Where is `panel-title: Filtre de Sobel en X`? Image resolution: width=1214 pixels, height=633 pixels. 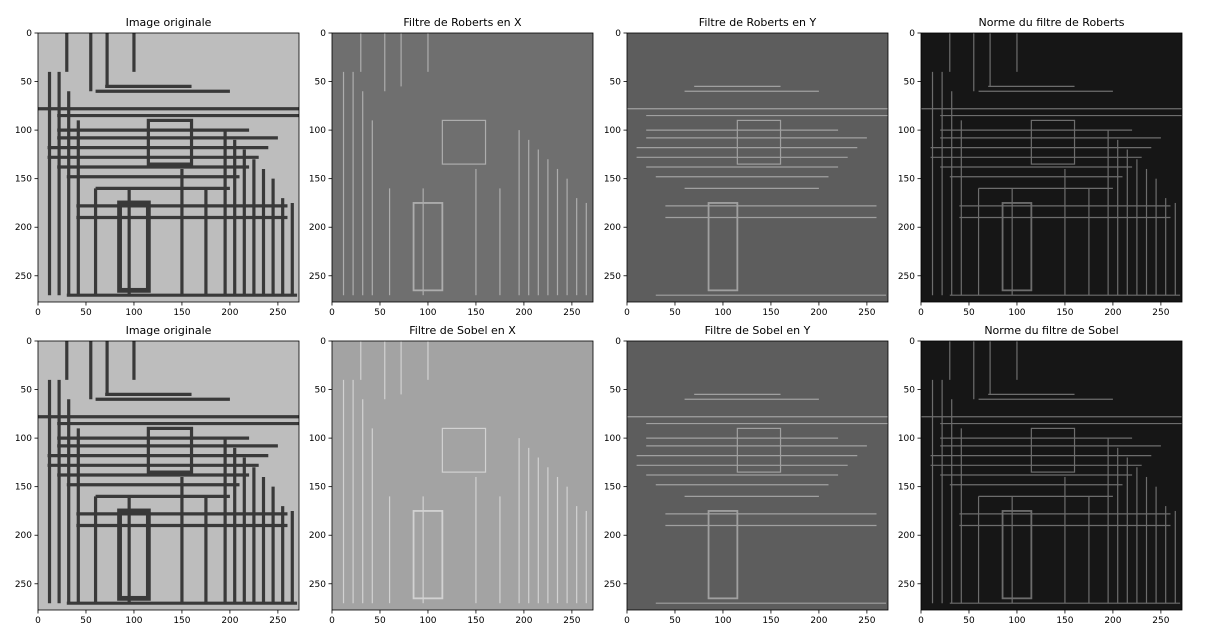 panel-title: Filtre de Sobel en X is located at coordinates (462, 330).